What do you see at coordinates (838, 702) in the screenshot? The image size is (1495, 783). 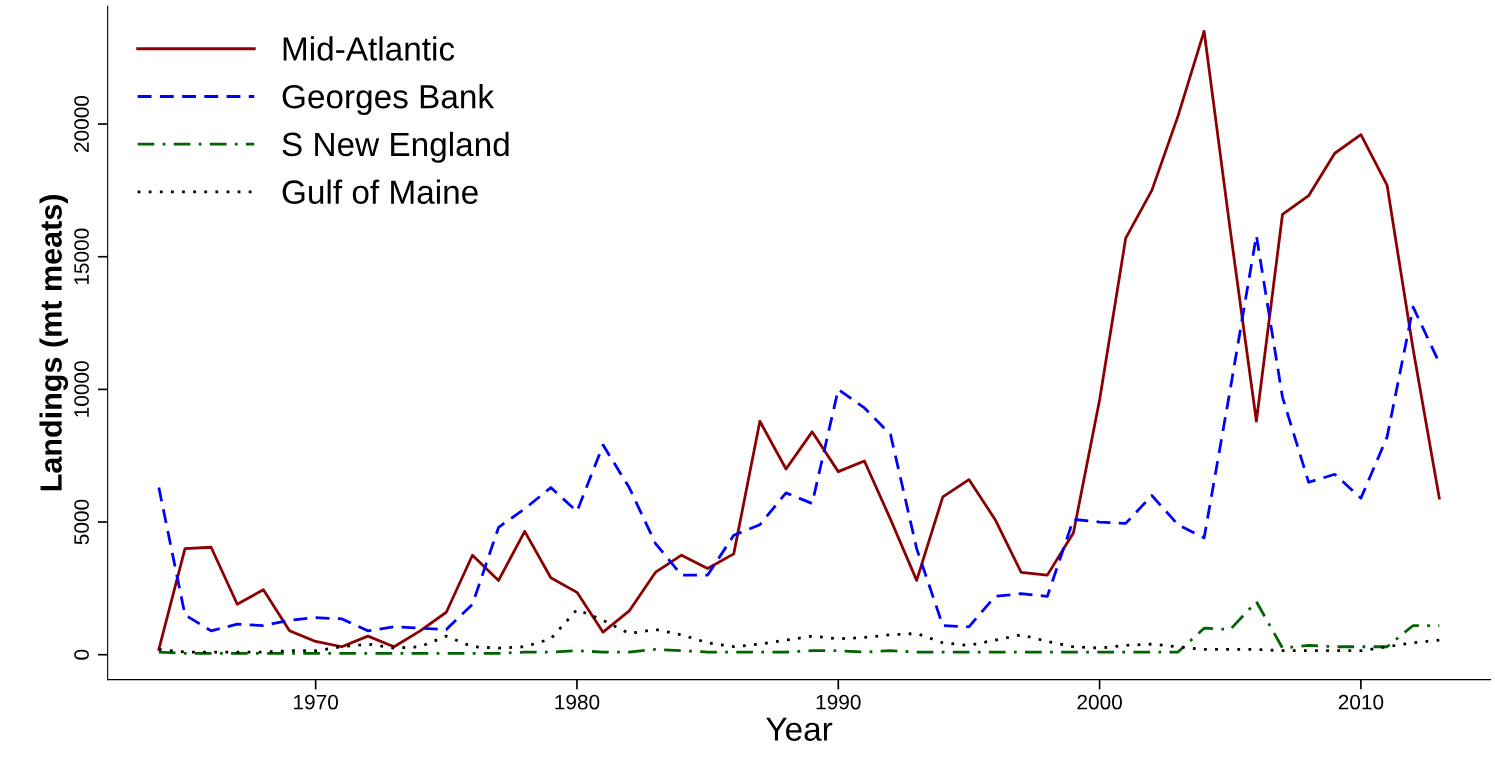 I see `x-tick-label: 1990` at bounding box center [838, 702].